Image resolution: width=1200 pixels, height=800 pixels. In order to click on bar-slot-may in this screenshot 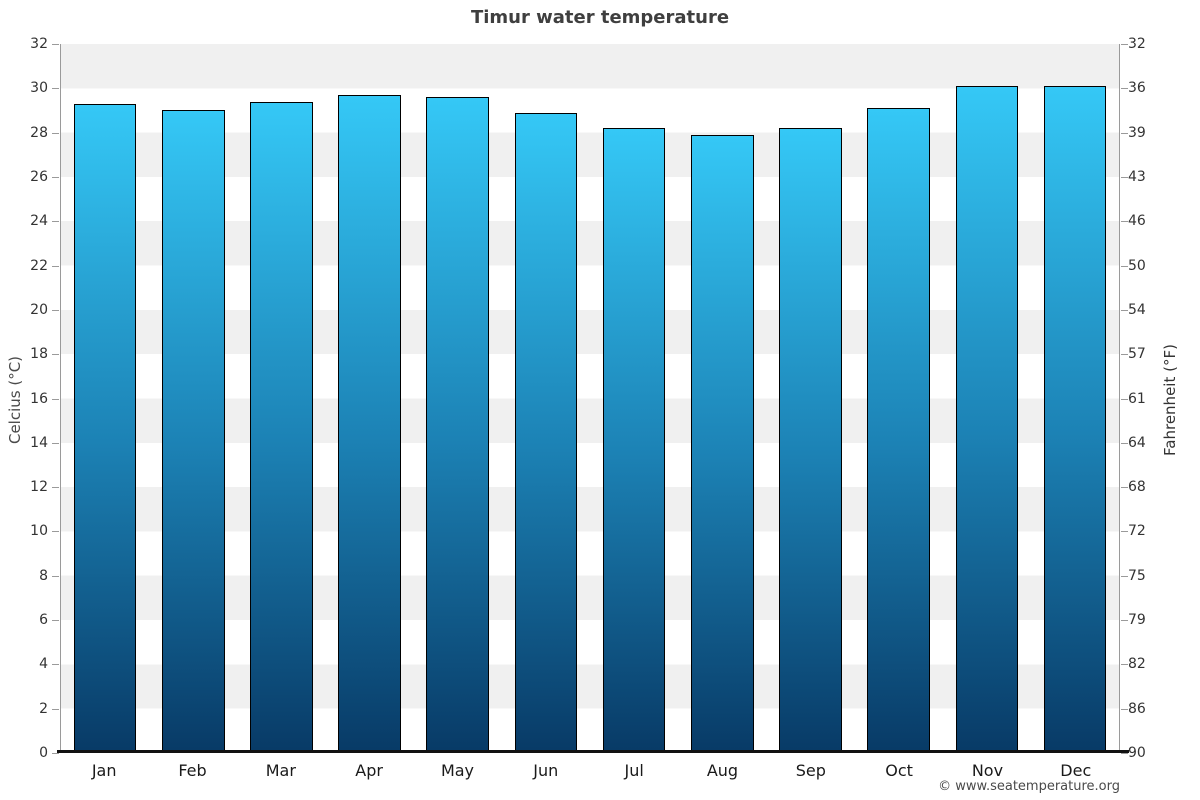, I will do `click(458, 398)`.